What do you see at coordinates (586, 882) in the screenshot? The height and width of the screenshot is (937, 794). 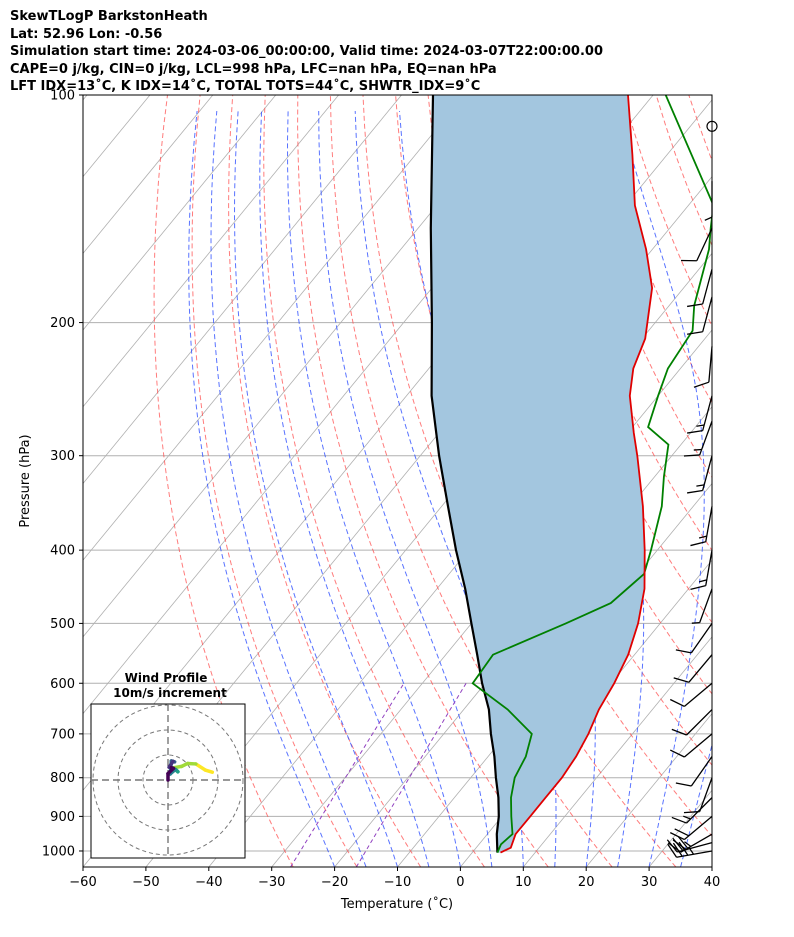 I see `x-tick-label: 20` at bounding box center [586, 882].